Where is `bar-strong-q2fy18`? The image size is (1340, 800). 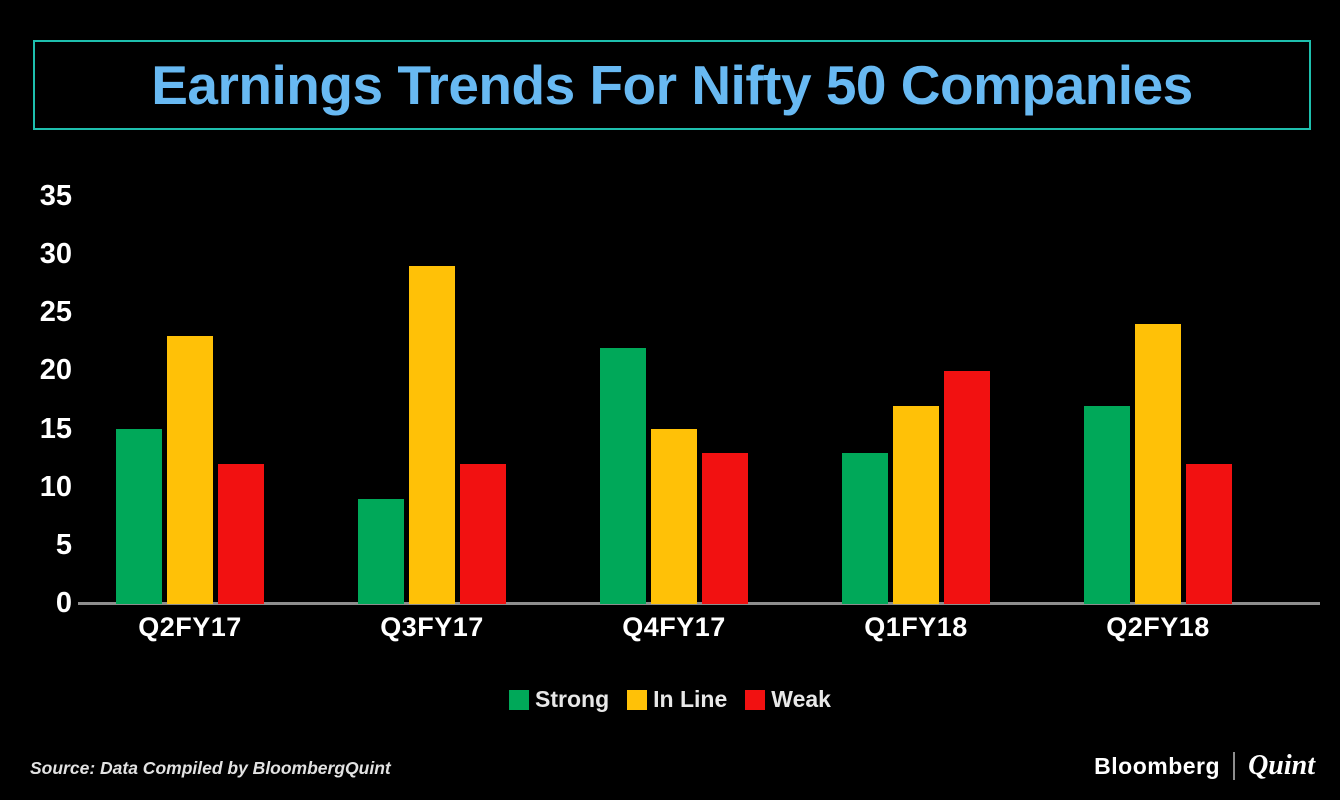
bar-strong-q2fy18 is located at coordinates (1107, 504).